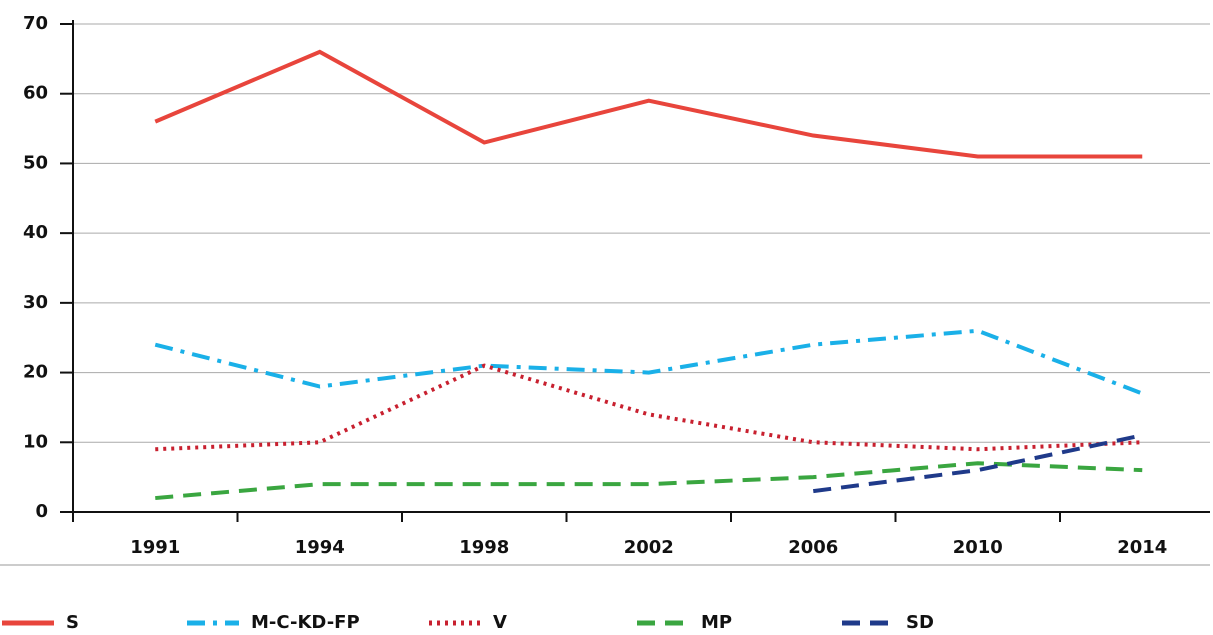 The width and height of the screenshot is (1213, 635). I want to click on y-tick-label: 0, so click(41, 511).